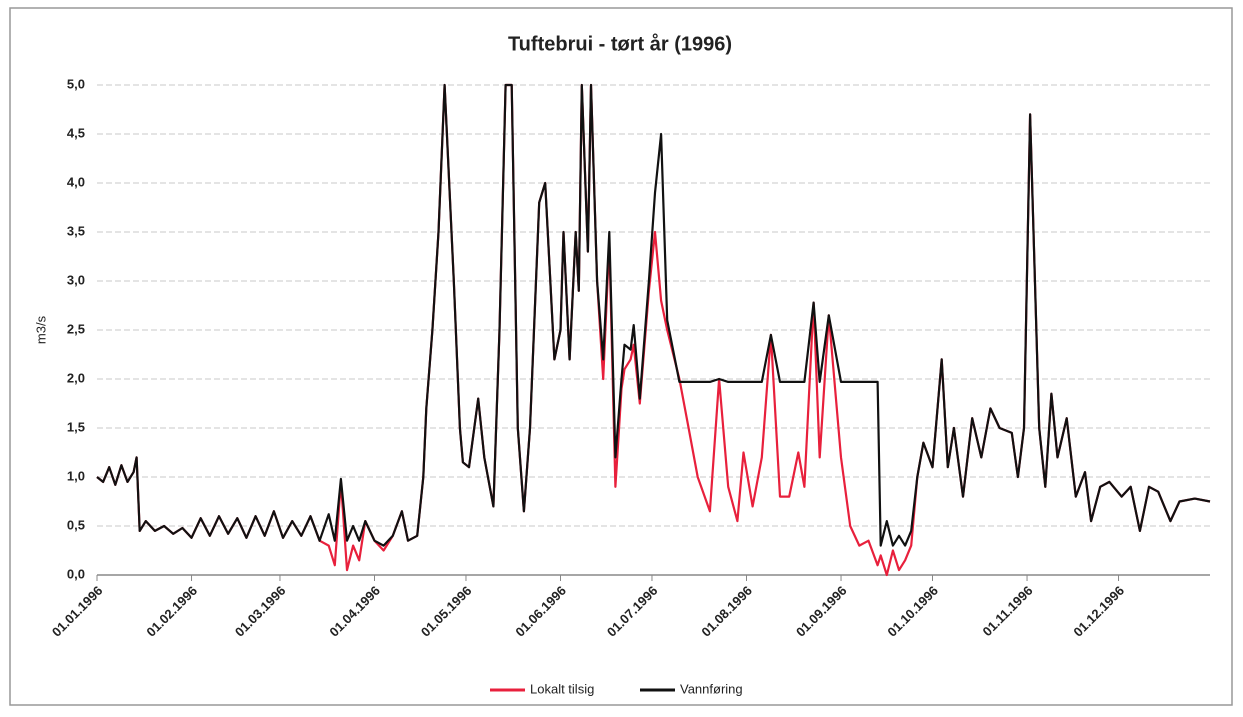 The image size is (1243, 717). Describe the element at coordinates (40, 329) in the screenshot. I see `y-axis-label: m3/s` at that location.